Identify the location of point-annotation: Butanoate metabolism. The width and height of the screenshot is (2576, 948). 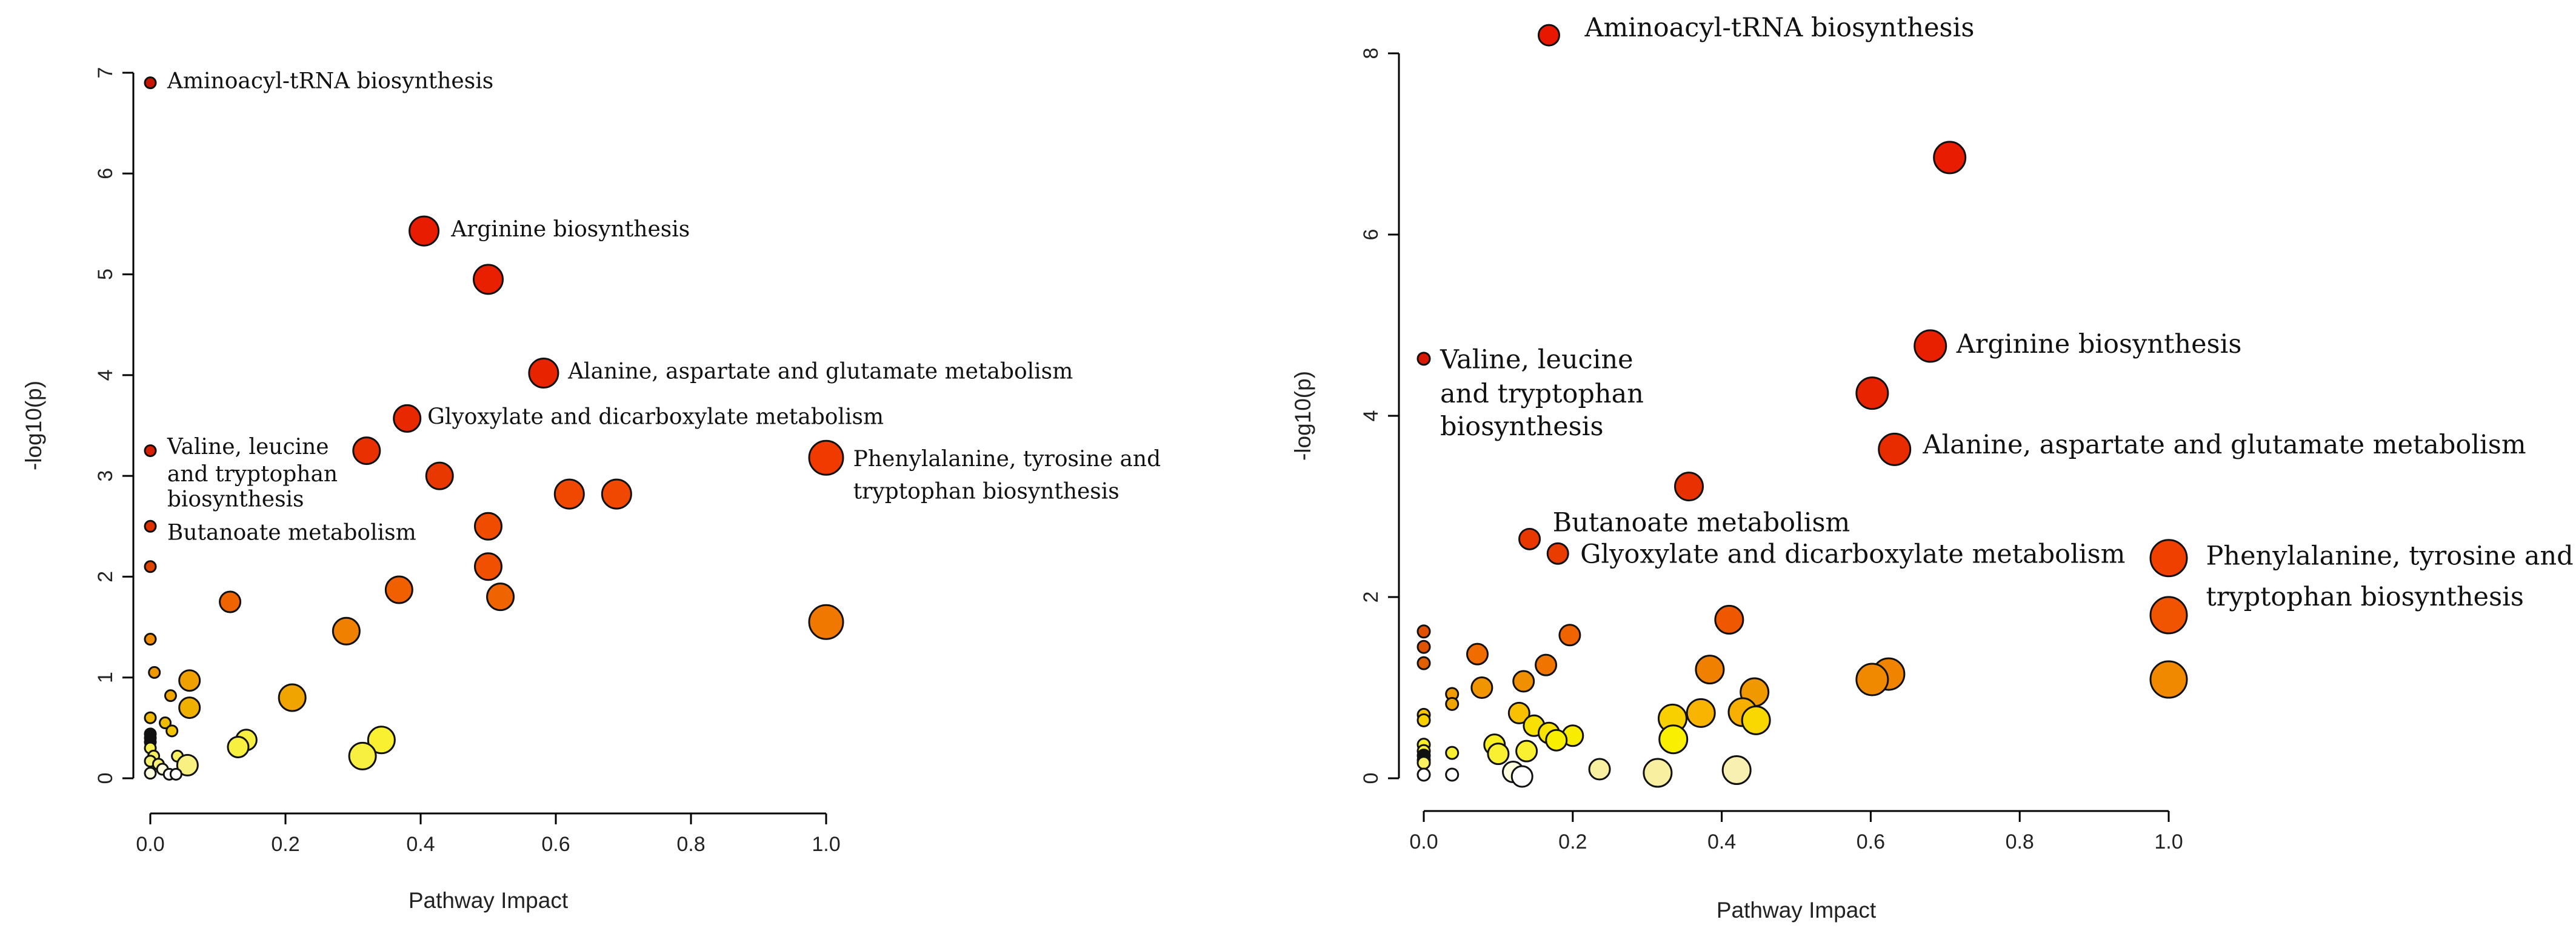
(291, 533).